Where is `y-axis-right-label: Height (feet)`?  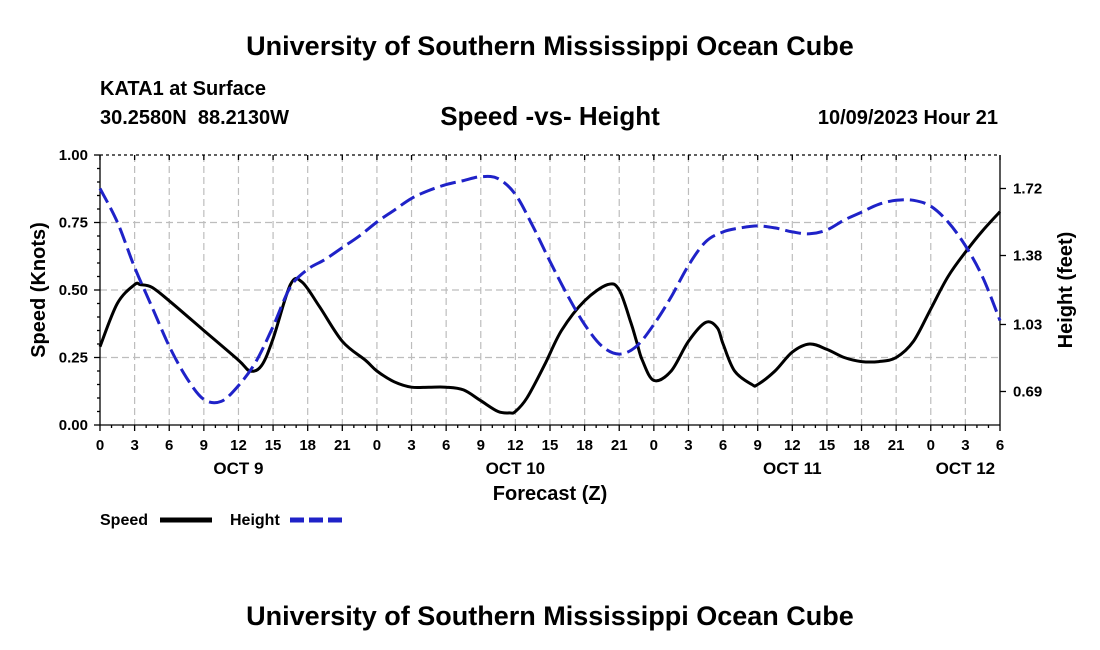 y-axis-right-label: Height (feet) is located at coordinates (1066, 290).